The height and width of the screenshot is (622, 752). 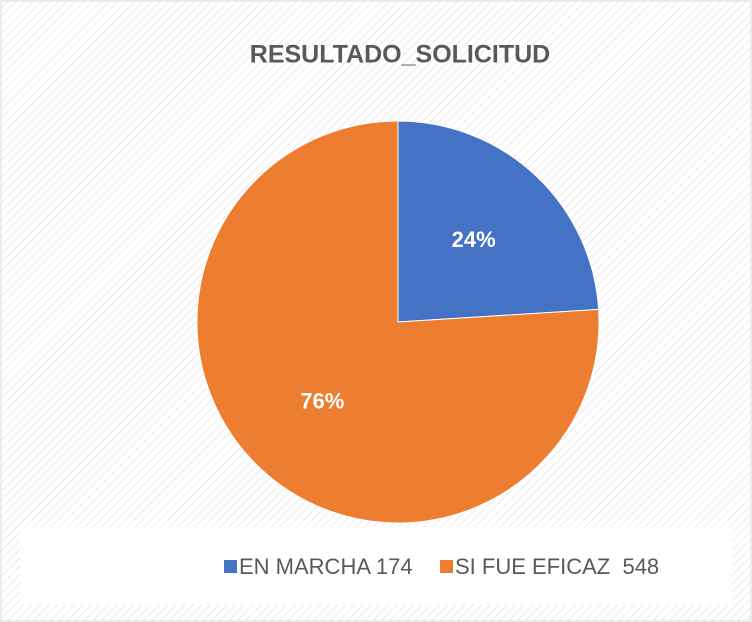 I want to click on legend: EN MARCHA 174 SI FUE EFICAZ 548, so click(x=441, y=566).